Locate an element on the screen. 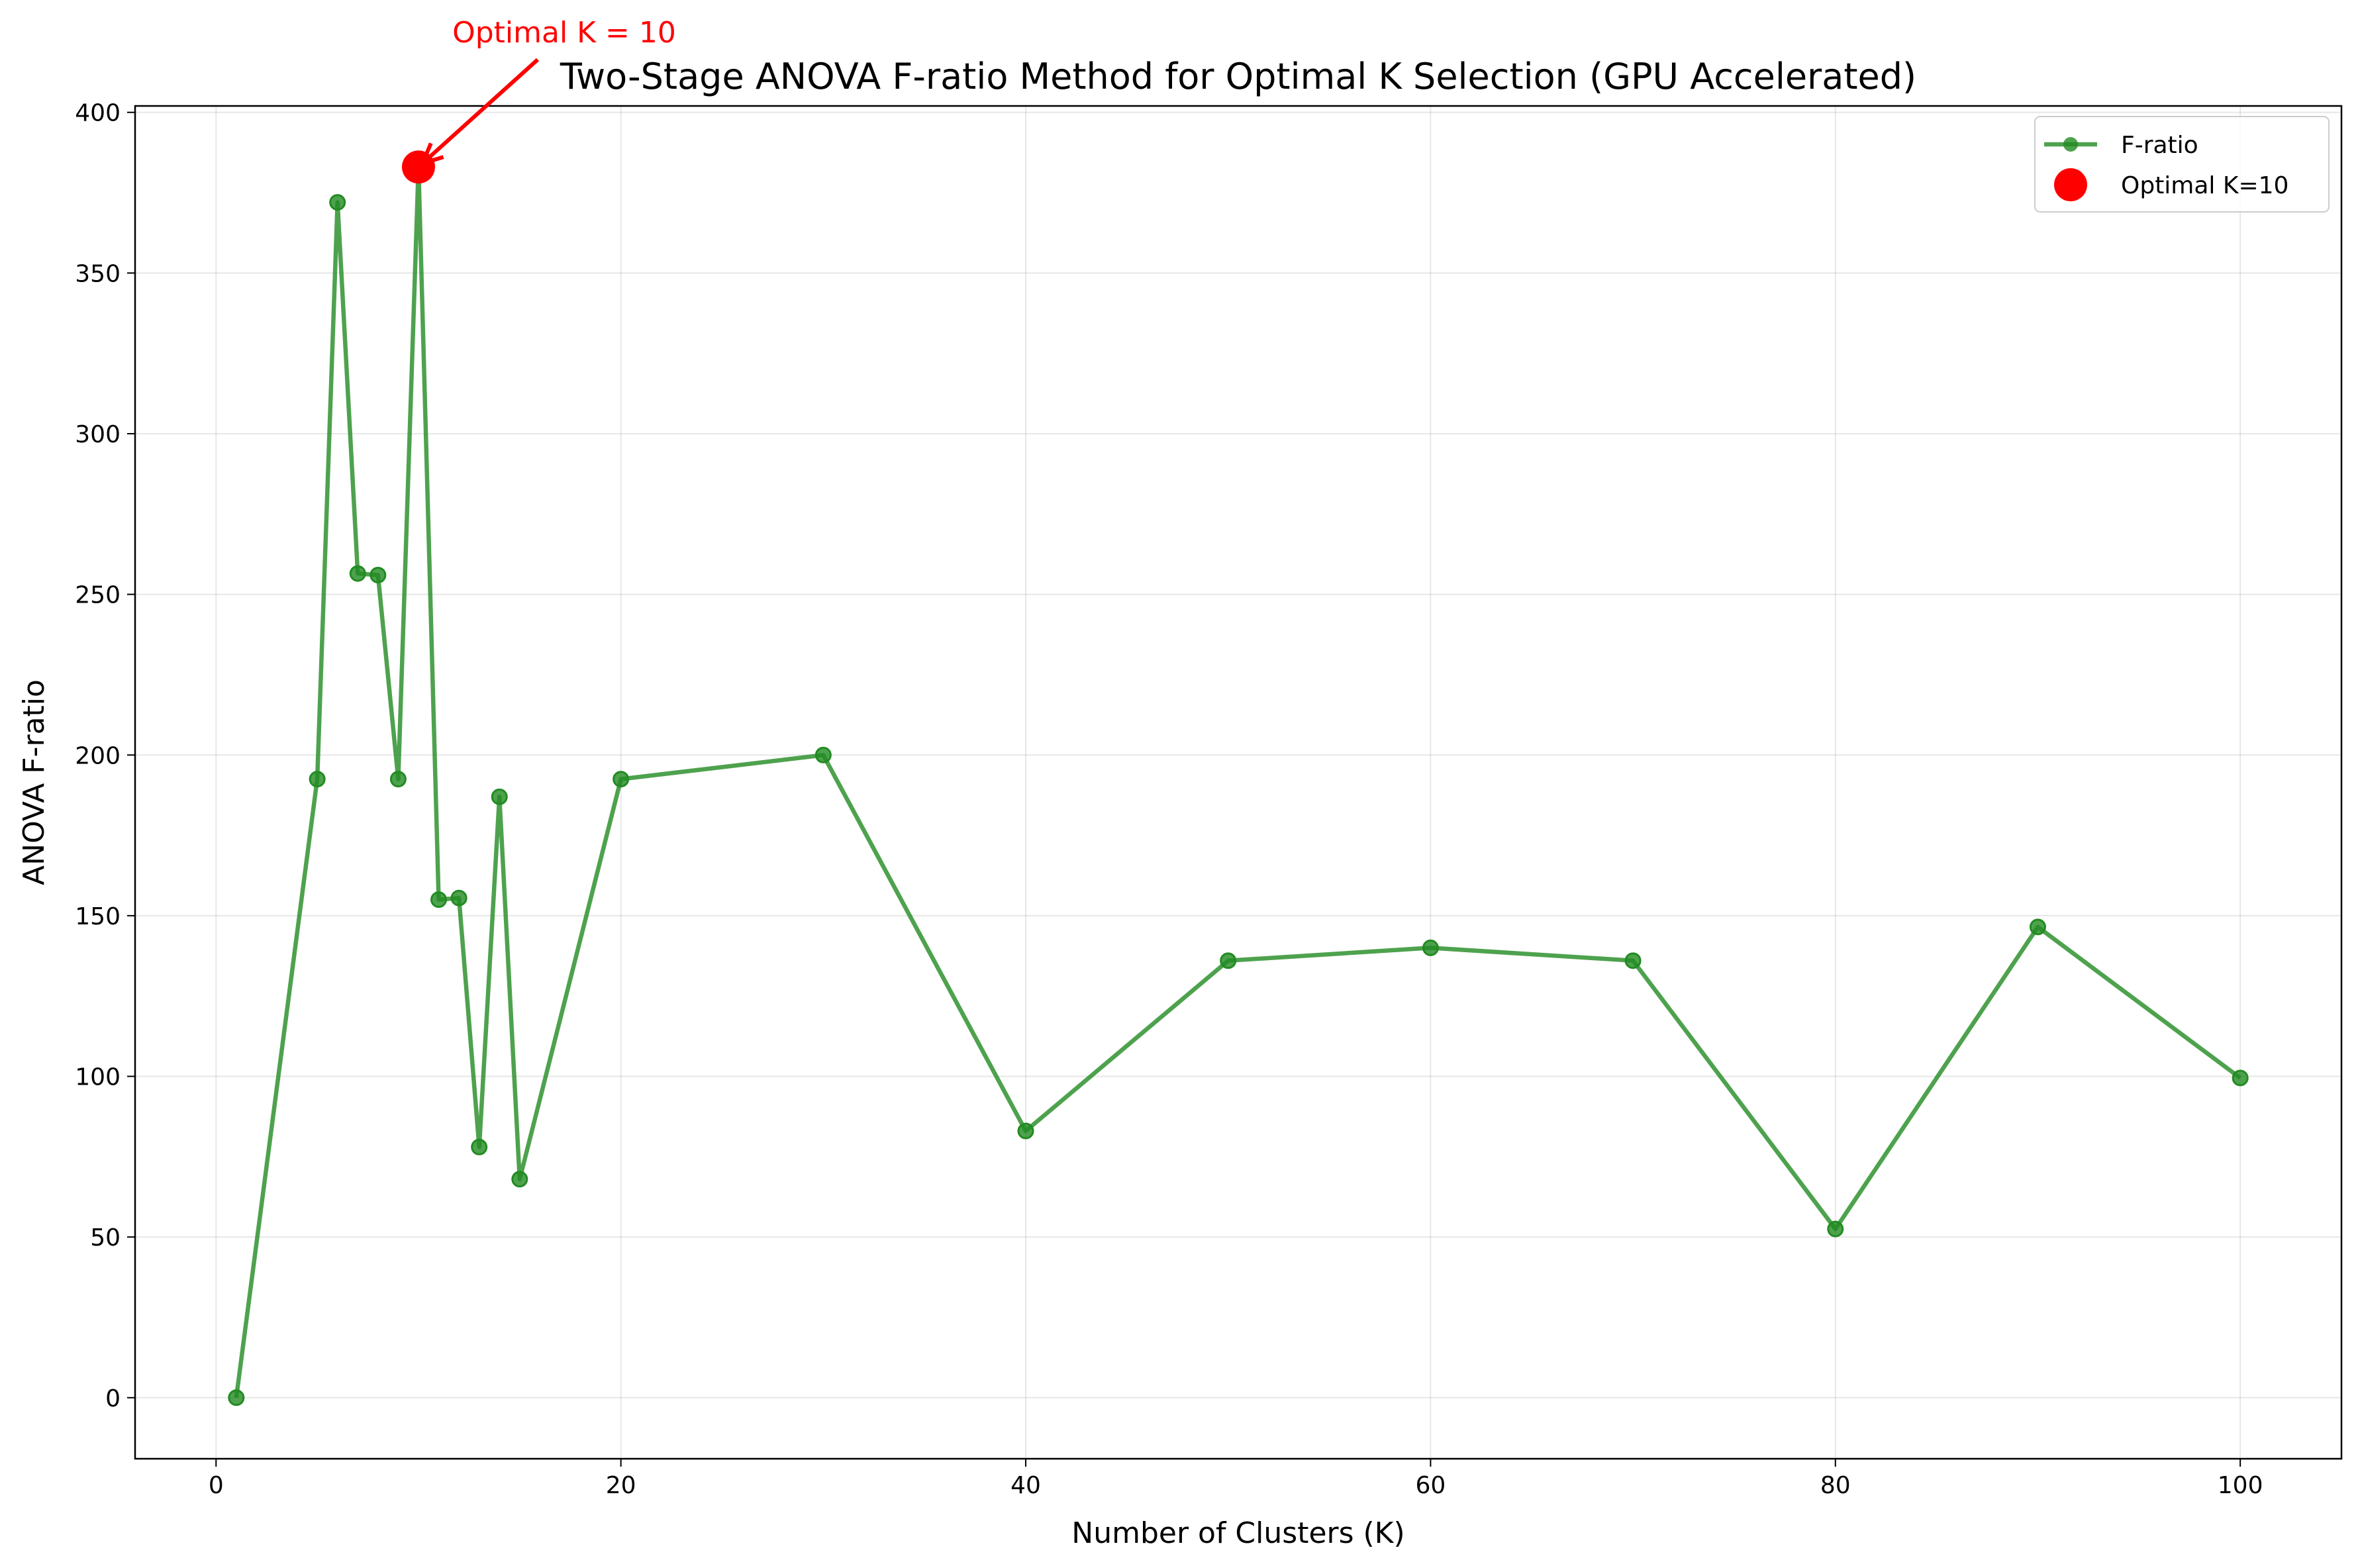  x-tick-label: 0 is located at coordinates (216, 1485).